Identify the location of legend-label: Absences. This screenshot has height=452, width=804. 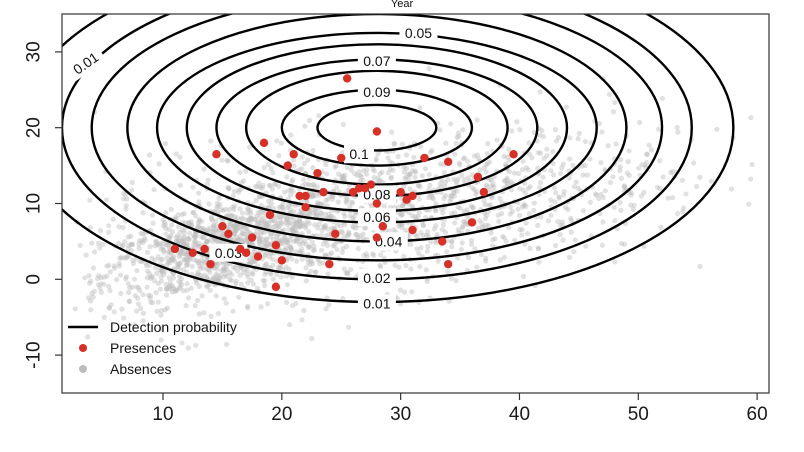
(140, 369).